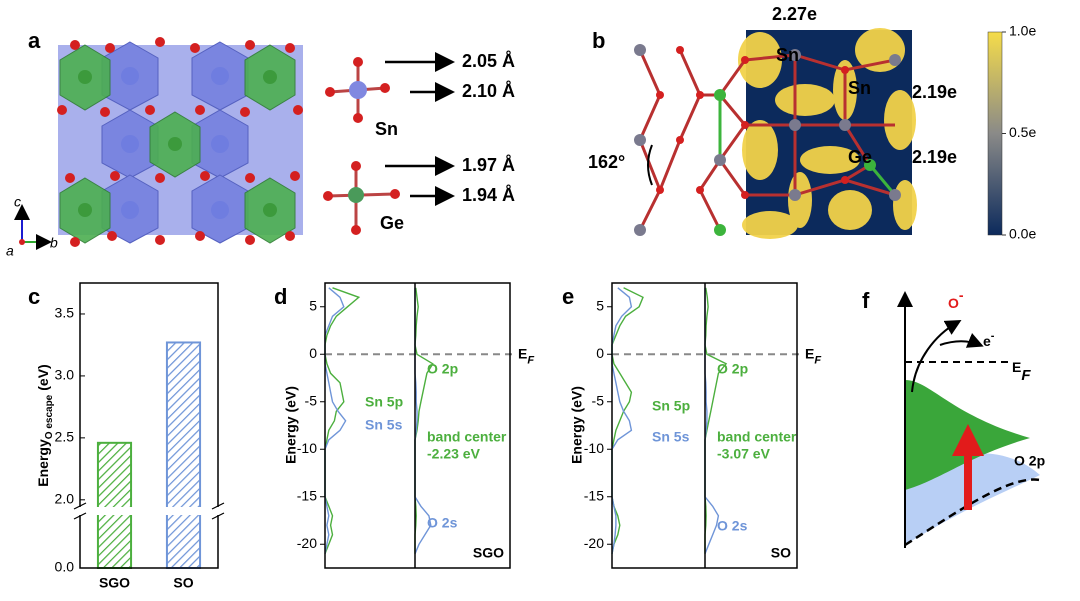  Describe the element at coordinates (65, 313) in the screenshot. I see `y-tick-label: 3.5` at that location.